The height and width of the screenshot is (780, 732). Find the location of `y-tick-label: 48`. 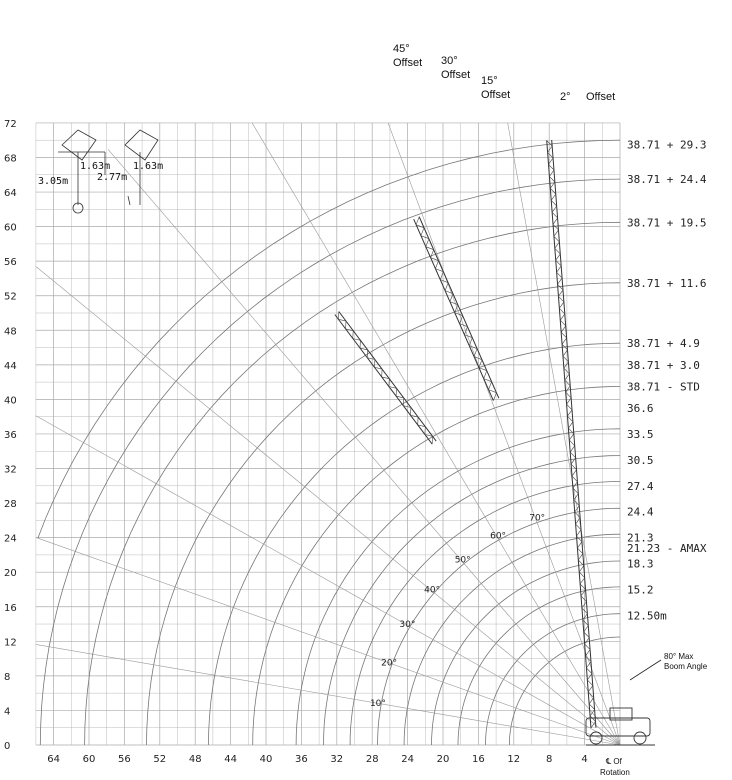

y-tick-label: 48 is located at coordinates (10, 331).